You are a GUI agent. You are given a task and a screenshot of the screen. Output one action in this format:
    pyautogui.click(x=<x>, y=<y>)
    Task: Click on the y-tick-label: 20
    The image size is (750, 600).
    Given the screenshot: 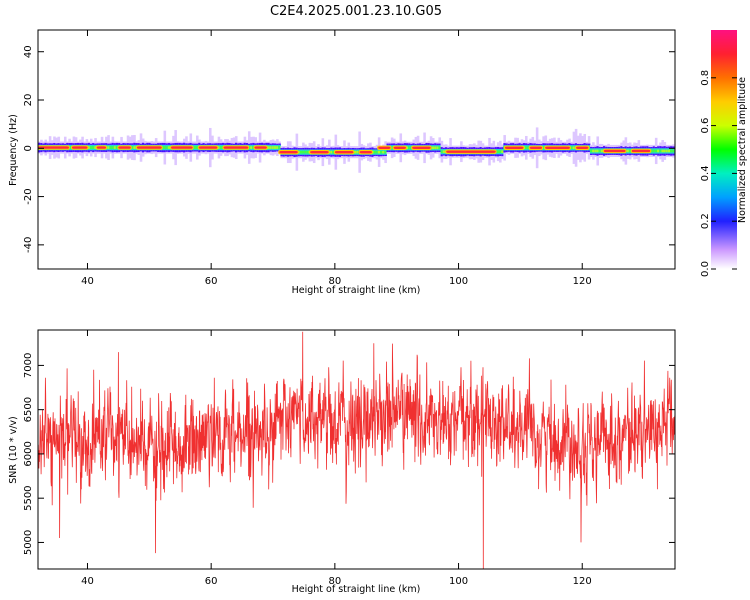 What is the action you would take?
    pyautogui.click(x=28, y=100)
    